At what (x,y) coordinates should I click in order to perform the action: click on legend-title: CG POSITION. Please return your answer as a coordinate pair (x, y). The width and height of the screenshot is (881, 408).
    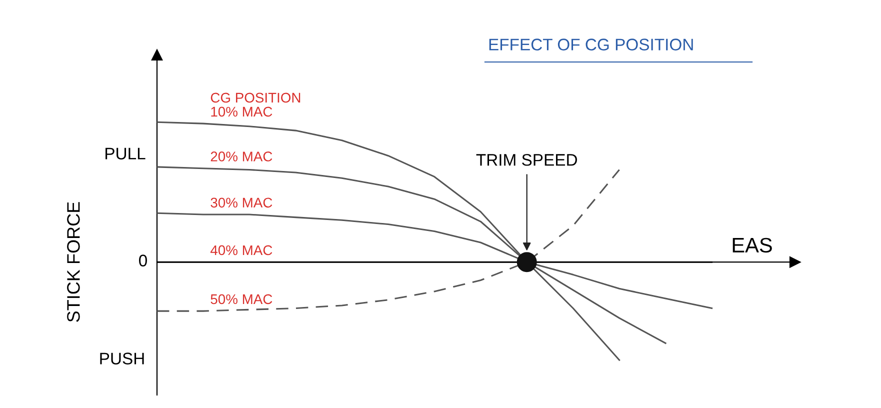
    Looking at the image, I should click on (255, 97).